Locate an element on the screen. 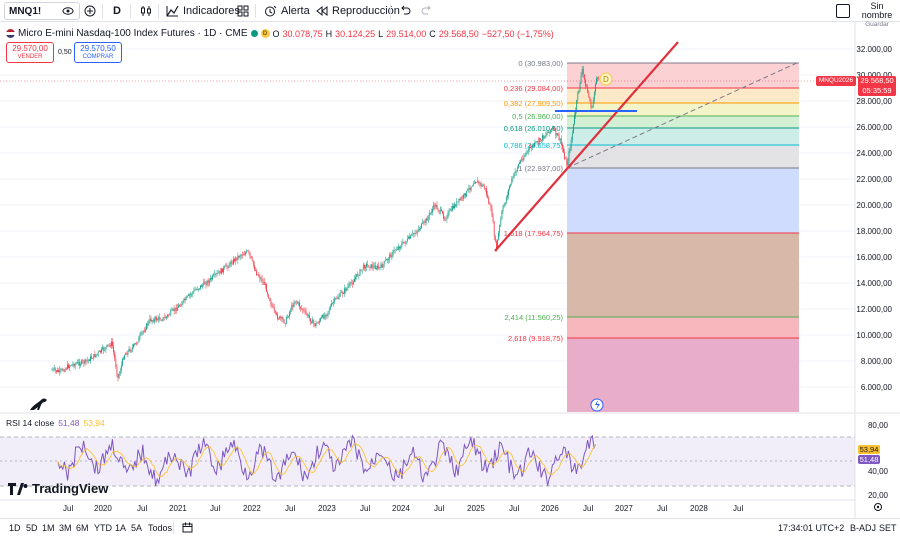 The image size is (900, 538). rsi-tick: 20,00 is located at coordinates (877, 495).